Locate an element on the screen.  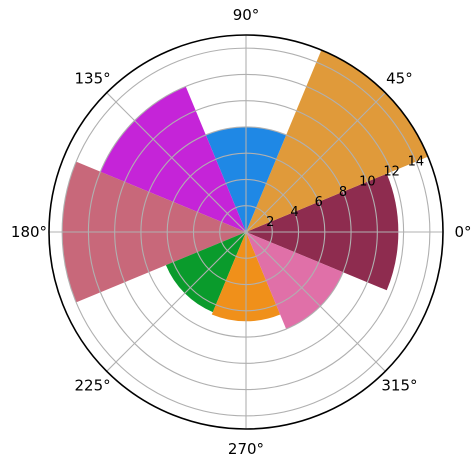
r-tick-label-12: 12 is located at coordinates (391, 172).